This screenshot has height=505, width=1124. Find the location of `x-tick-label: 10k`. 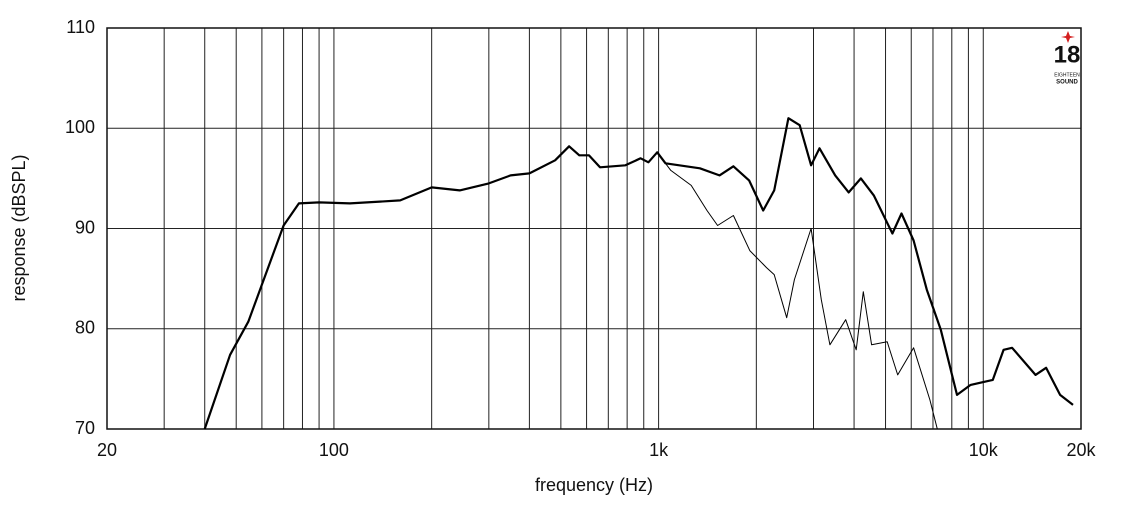

x-tick-label: 10k is located at coordinates (984, 450).